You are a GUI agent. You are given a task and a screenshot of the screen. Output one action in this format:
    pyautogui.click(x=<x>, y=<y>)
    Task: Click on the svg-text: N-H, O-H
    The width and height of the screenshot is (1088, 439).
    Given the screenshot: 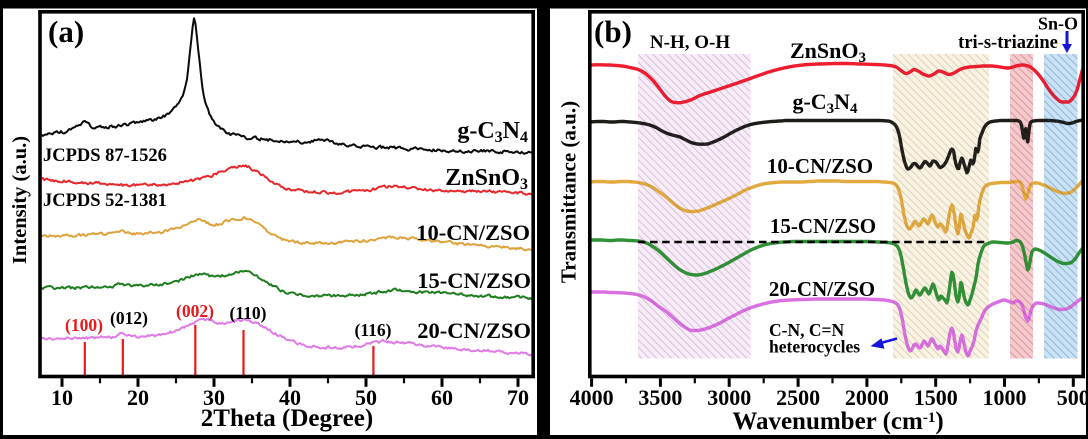 What is the action you would take?
    pyautogui.click(x=690, y=42)
    